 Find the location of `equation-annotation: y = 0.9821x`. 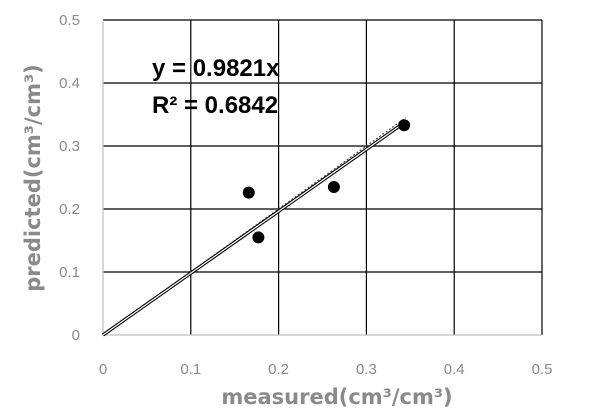

equation-annotation: y = 0.9821x is located at coordinates (216, 68).